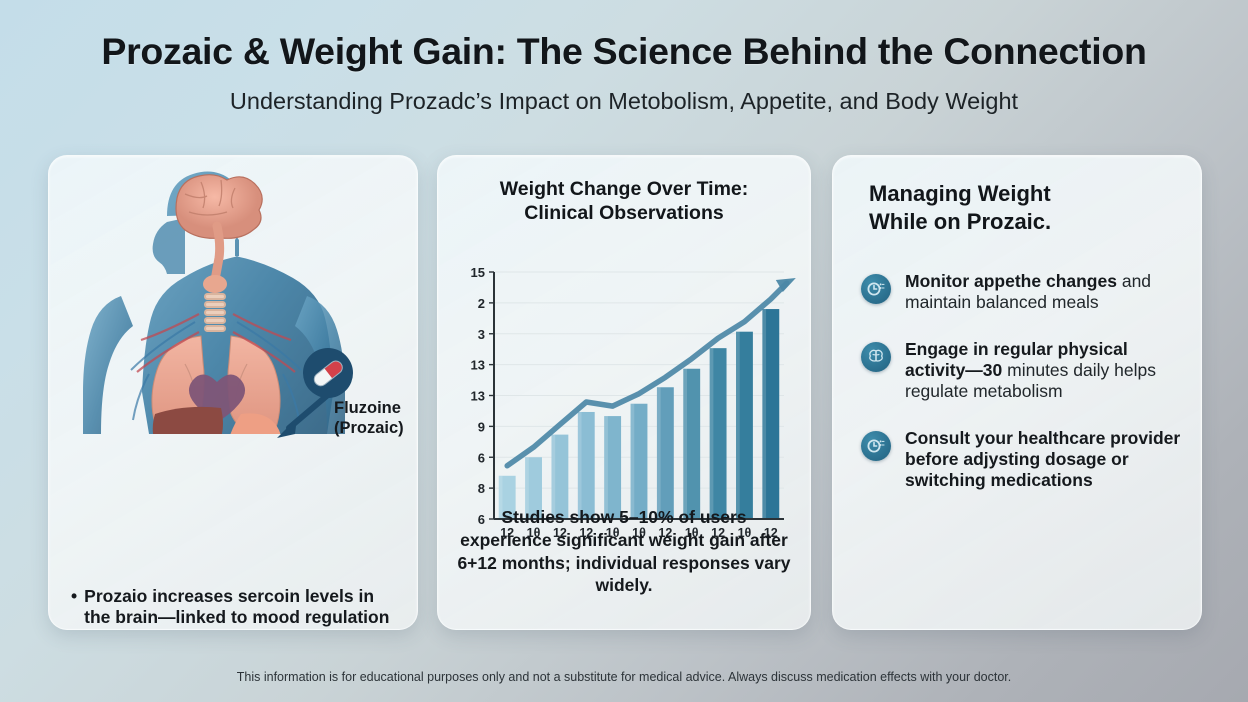  I want to click on chart-y-tick-label: 8, so click(481, 488).